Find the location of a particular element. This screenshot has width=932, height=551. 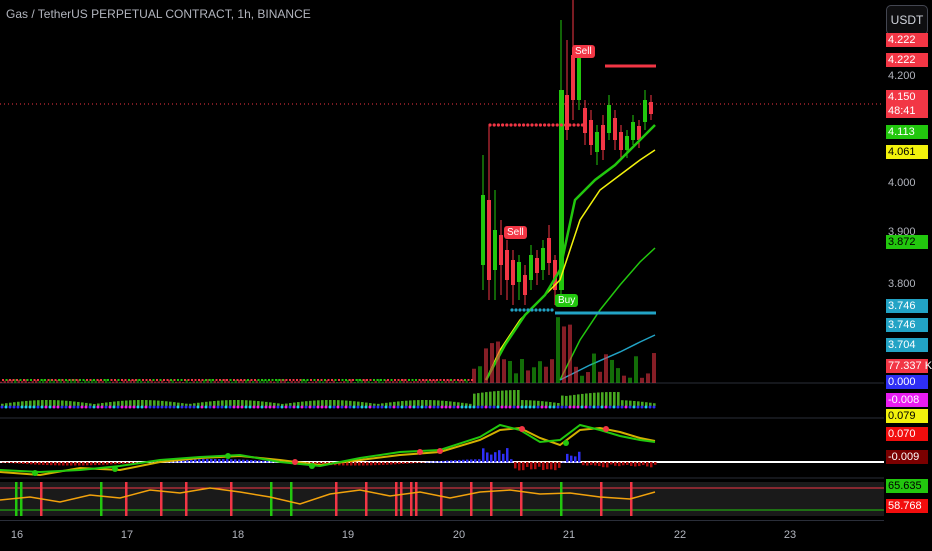

price-badge: 4.113 is located at coordinates (907, 132).